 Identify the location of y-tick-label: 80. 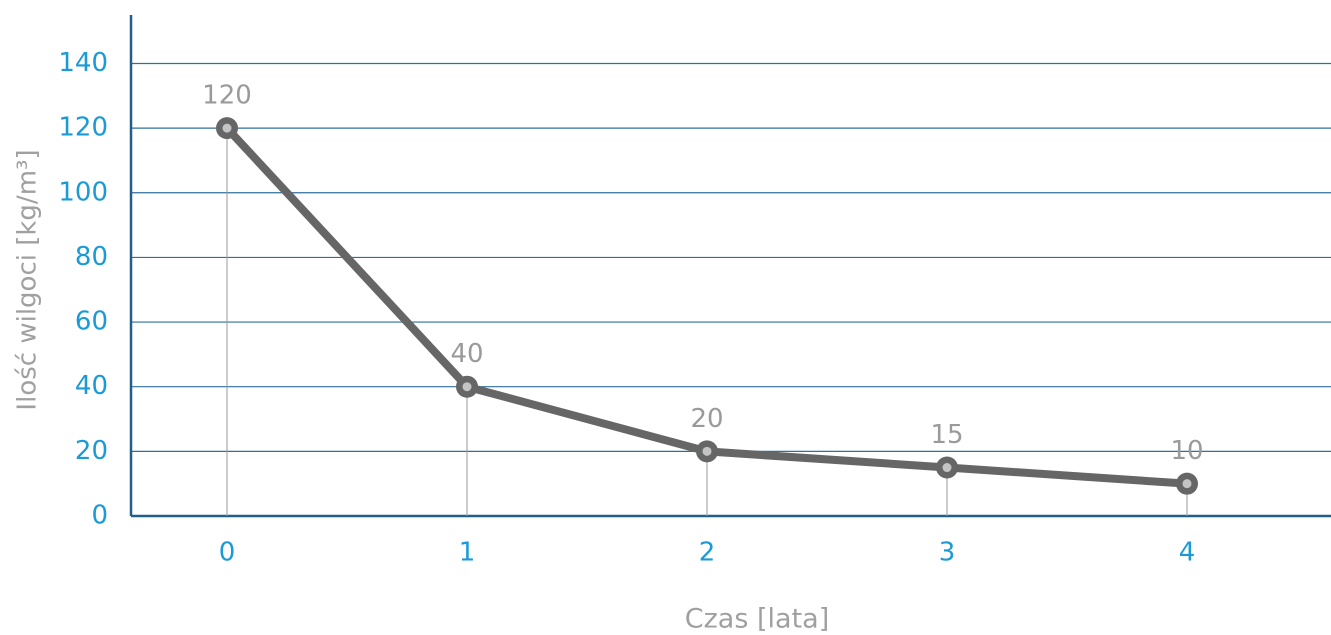
(91, 257).